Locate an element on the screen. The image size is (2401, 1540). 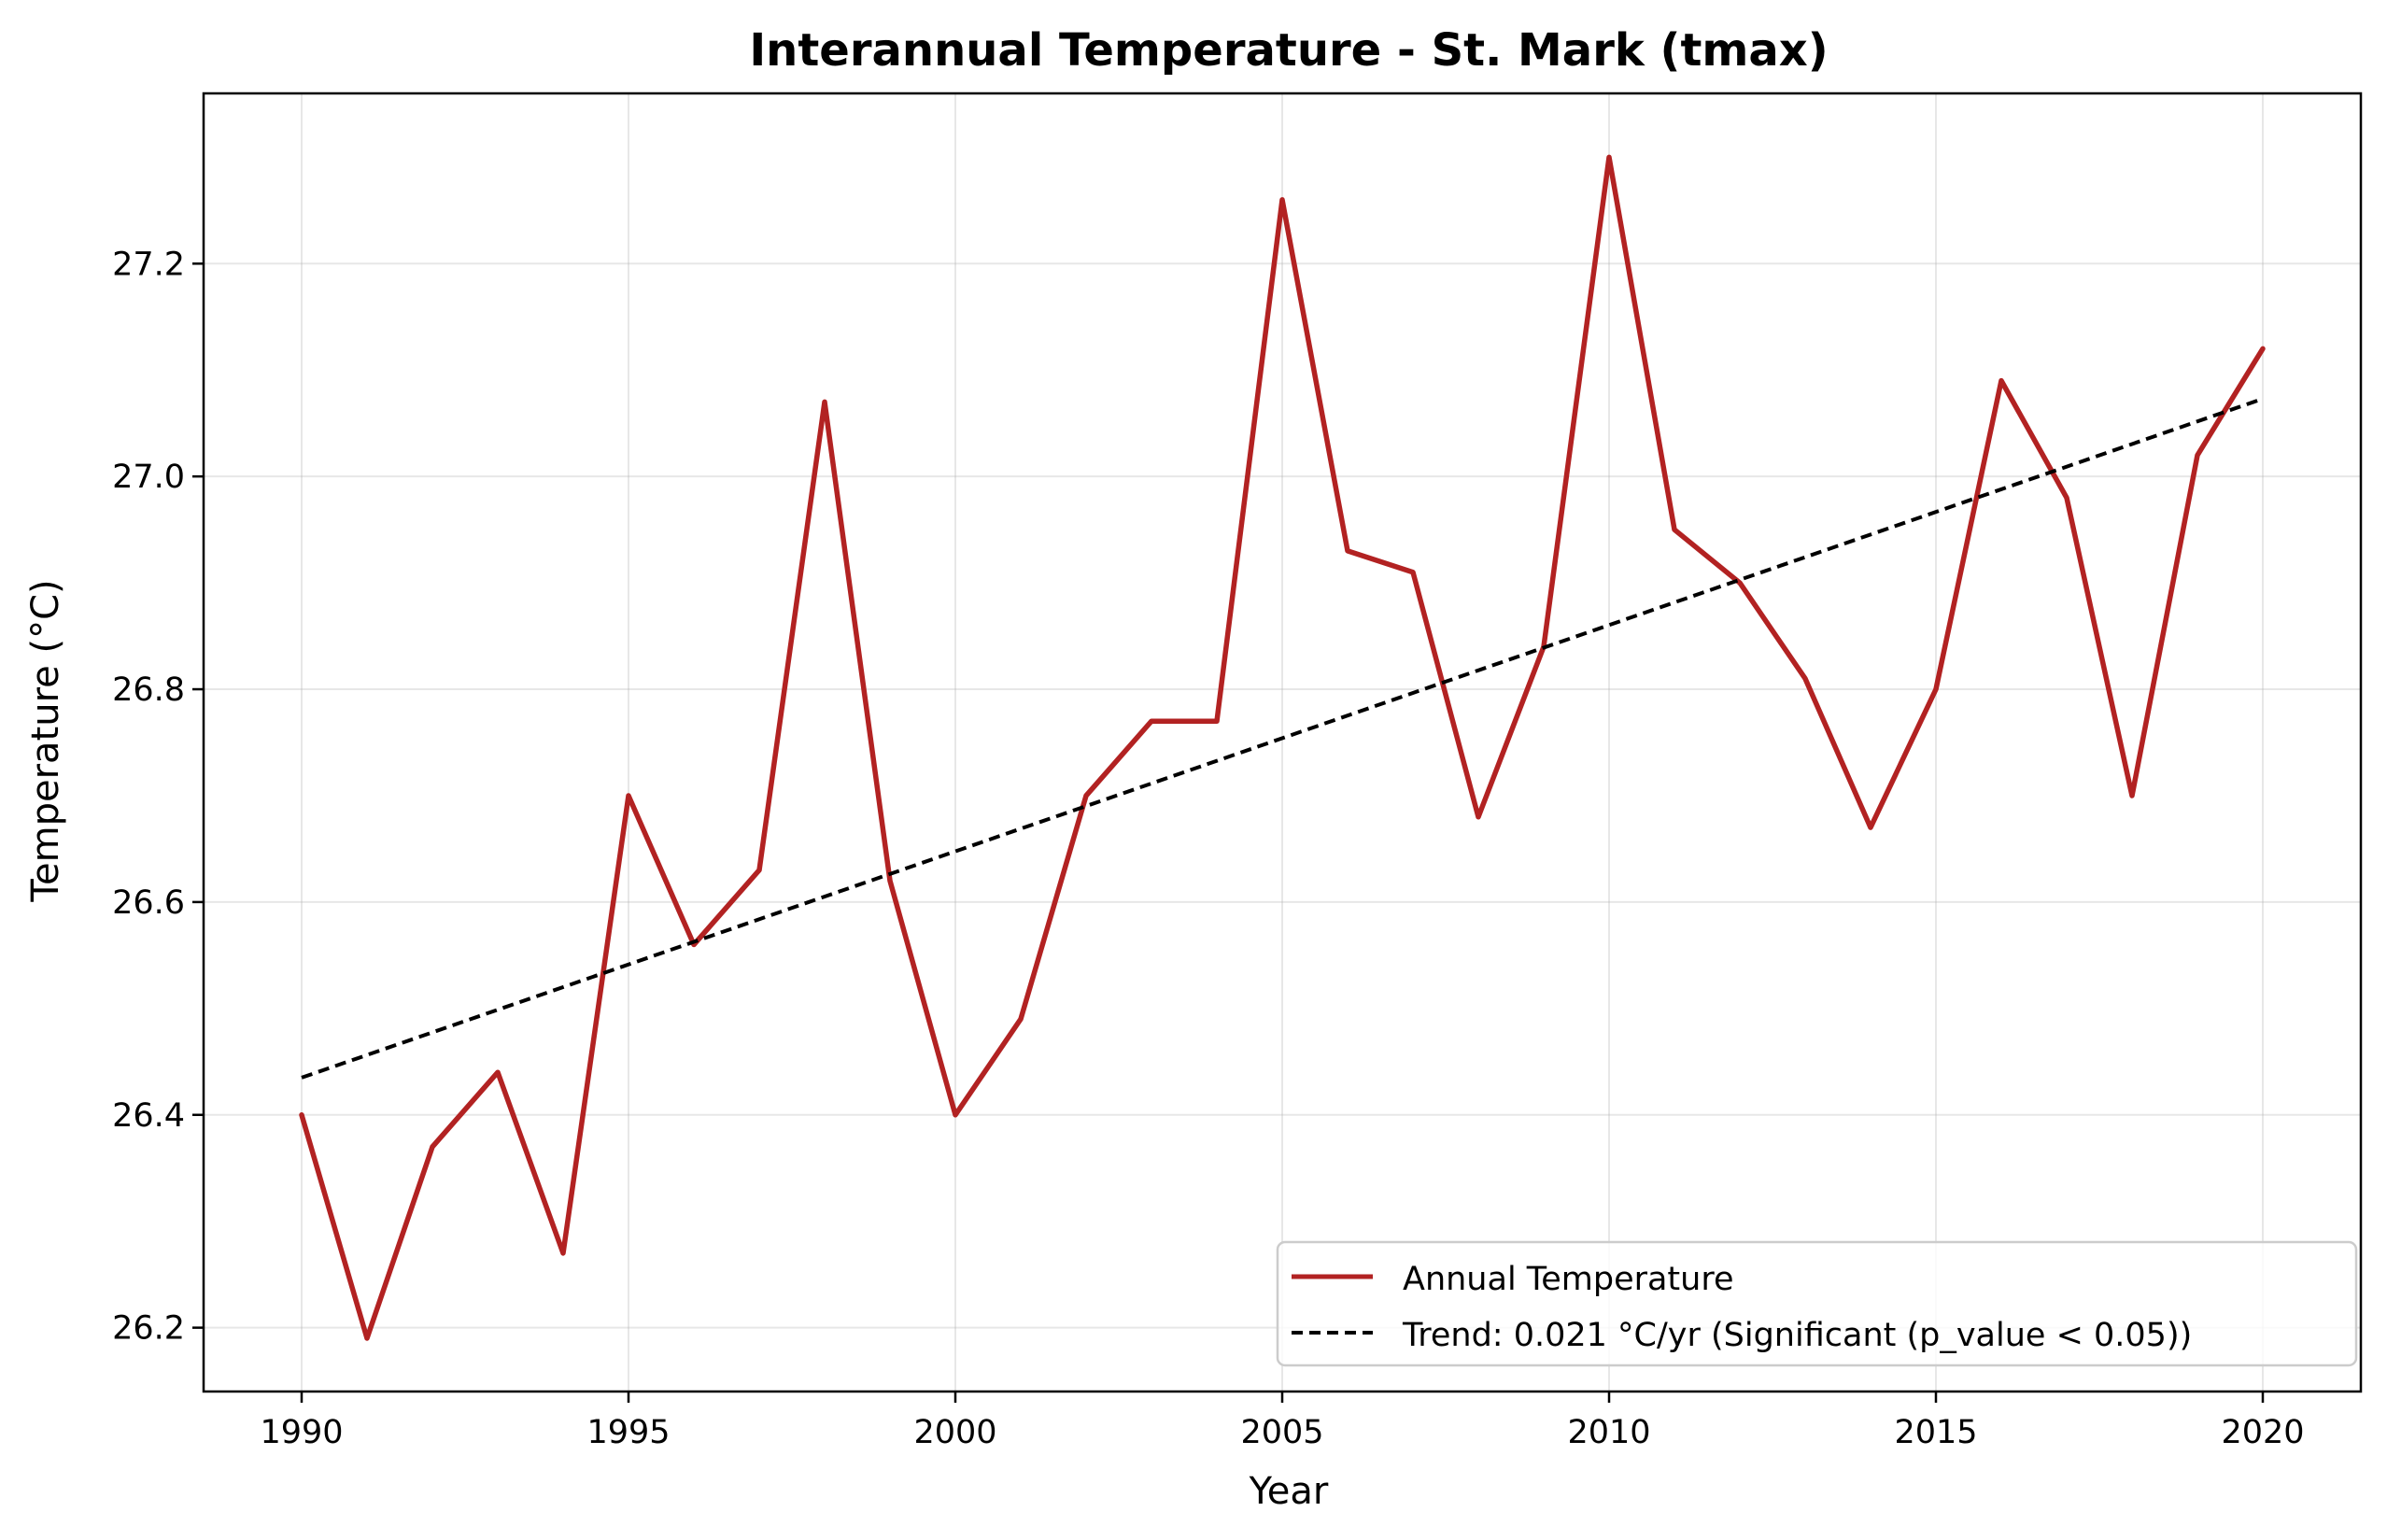
legend-label-annual: Annual Temperature is located at coordinates (1568, 1279).